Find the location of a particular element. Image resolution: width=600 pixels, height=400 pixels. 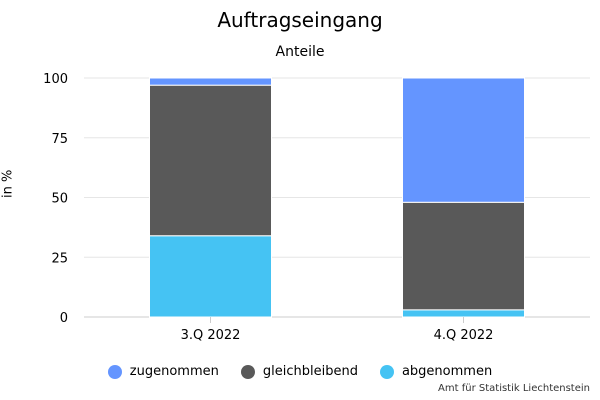

chart-subtitle: Anteile is located at coordinates (300, 52).